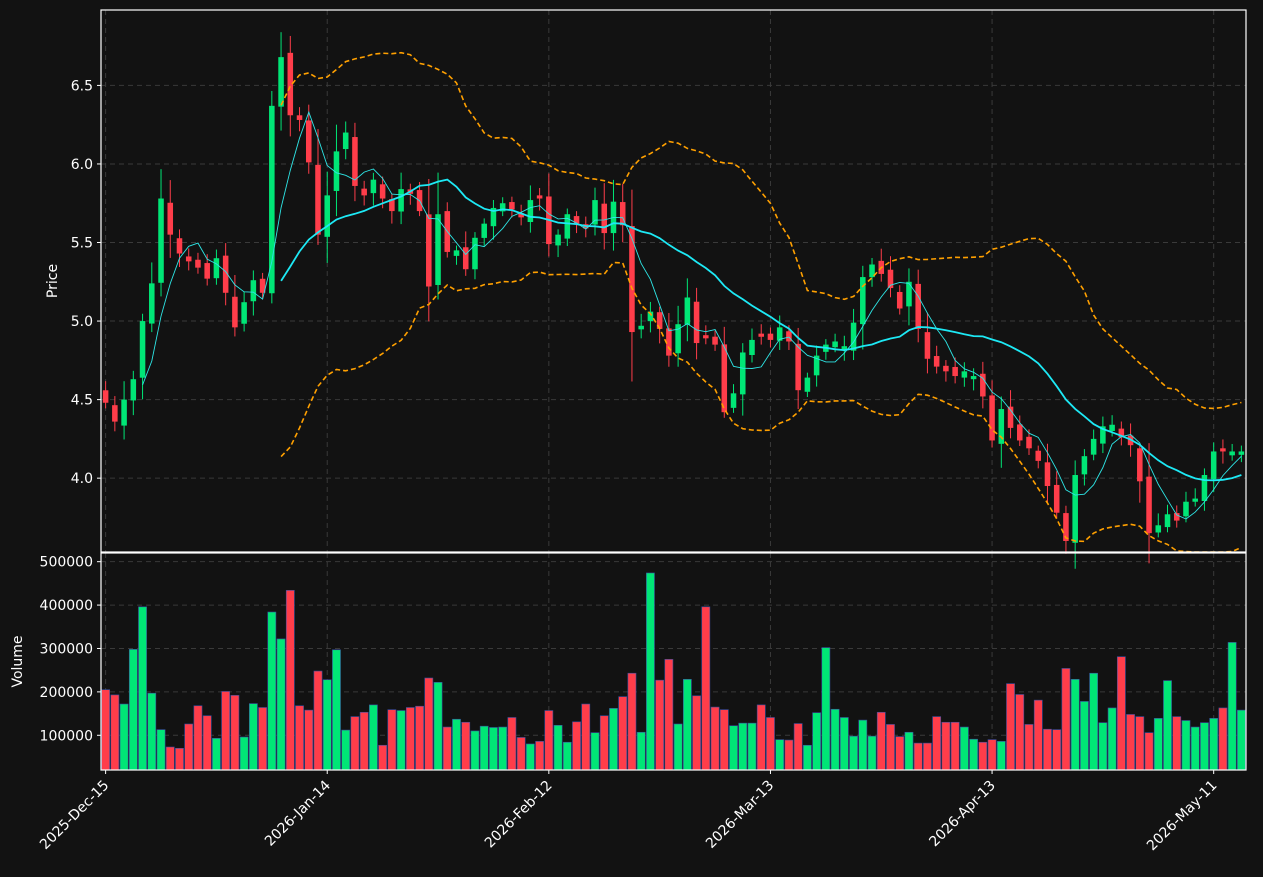  I want to click on xtick-label: 2025-Dec-15, so click(74, 815).